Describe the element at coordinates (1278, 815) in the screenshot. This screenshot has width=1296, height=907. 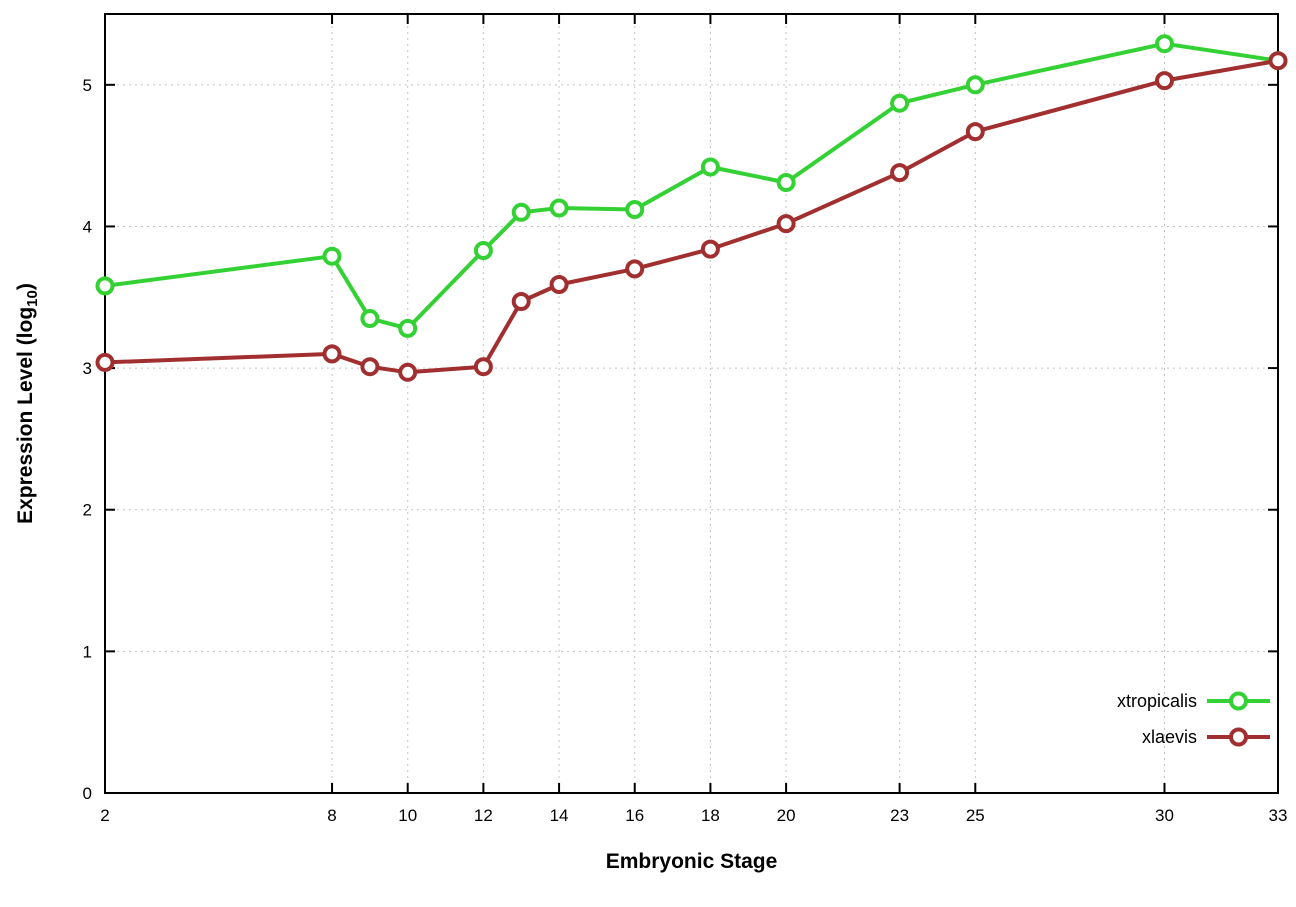
I see `x-tick-label: 33` at that location.